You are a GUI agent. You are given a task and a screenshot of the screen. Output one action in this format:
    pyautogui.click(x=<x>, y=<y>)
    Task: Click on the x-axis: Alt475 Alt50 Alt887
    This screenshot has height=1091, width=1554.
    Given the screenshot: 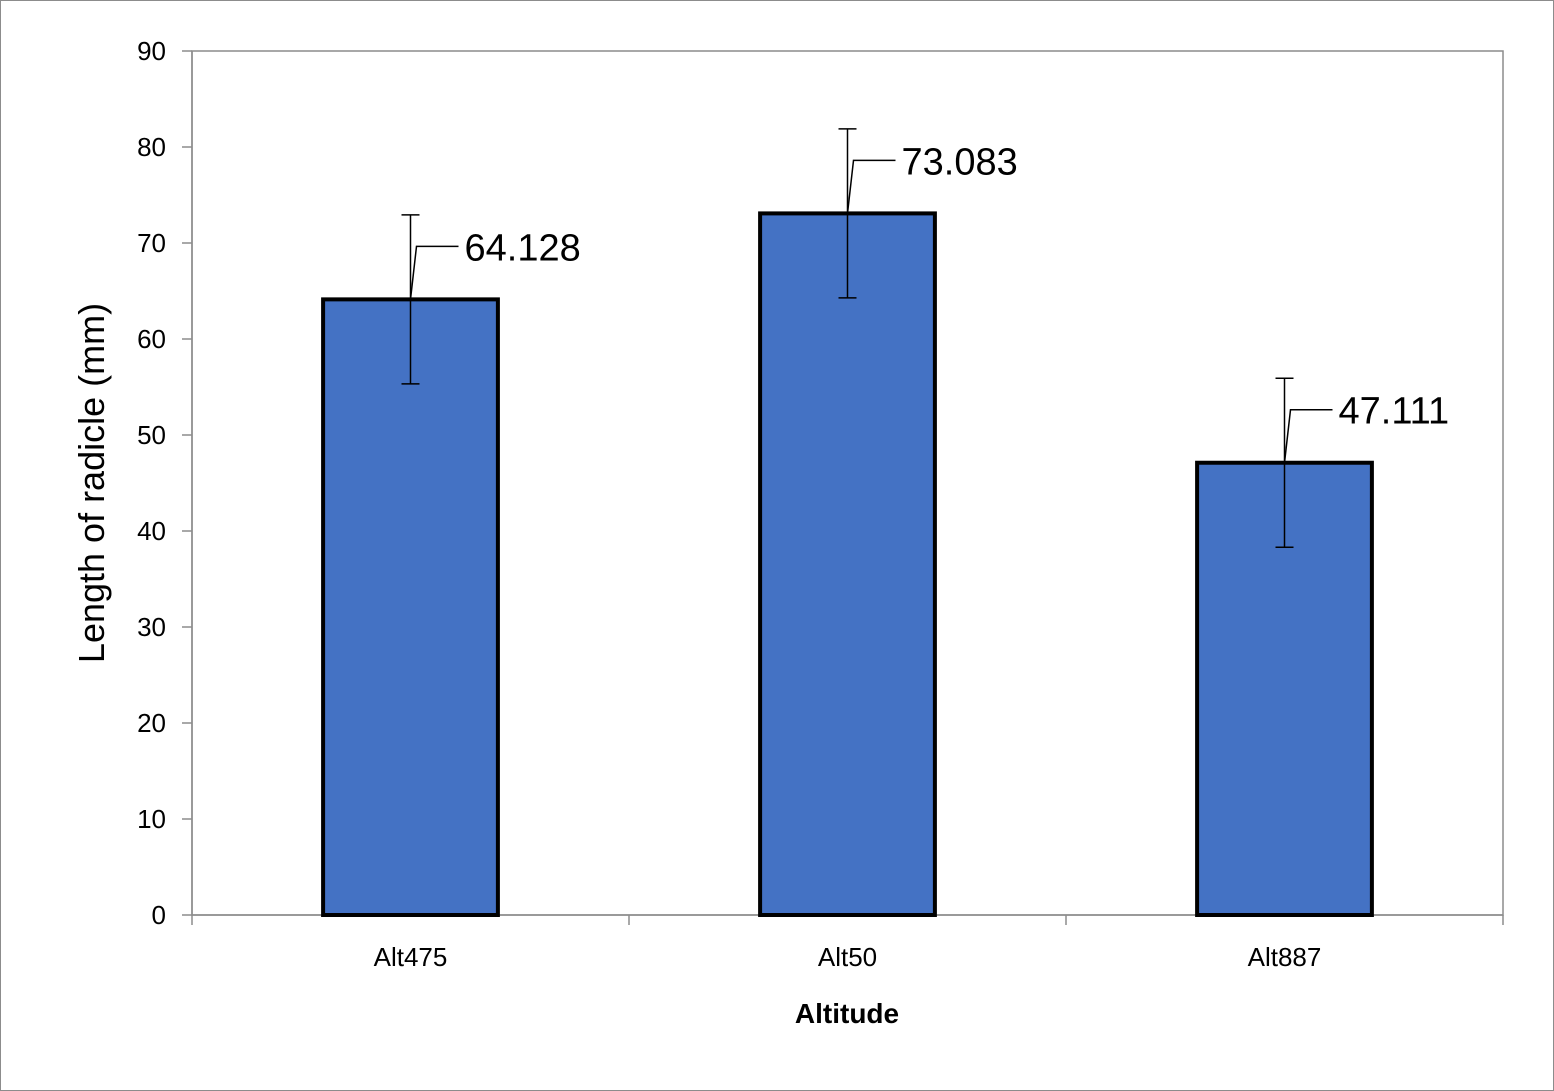 What is the action you would take?
    pyautogui.click(x=847, y=943)
    